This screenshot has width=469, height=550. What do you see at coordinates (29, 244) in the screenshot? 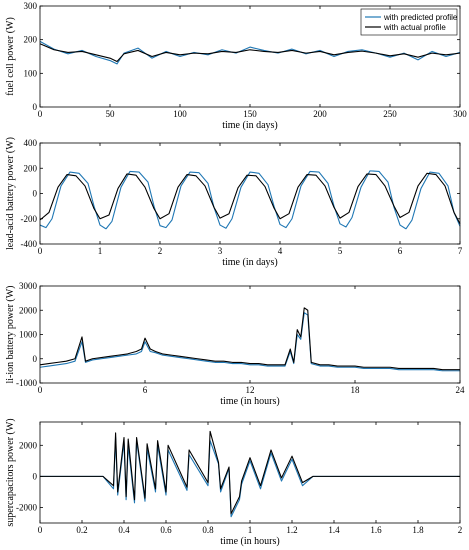
I see `y-tick-label: -400` at bounding box center [29, 244].